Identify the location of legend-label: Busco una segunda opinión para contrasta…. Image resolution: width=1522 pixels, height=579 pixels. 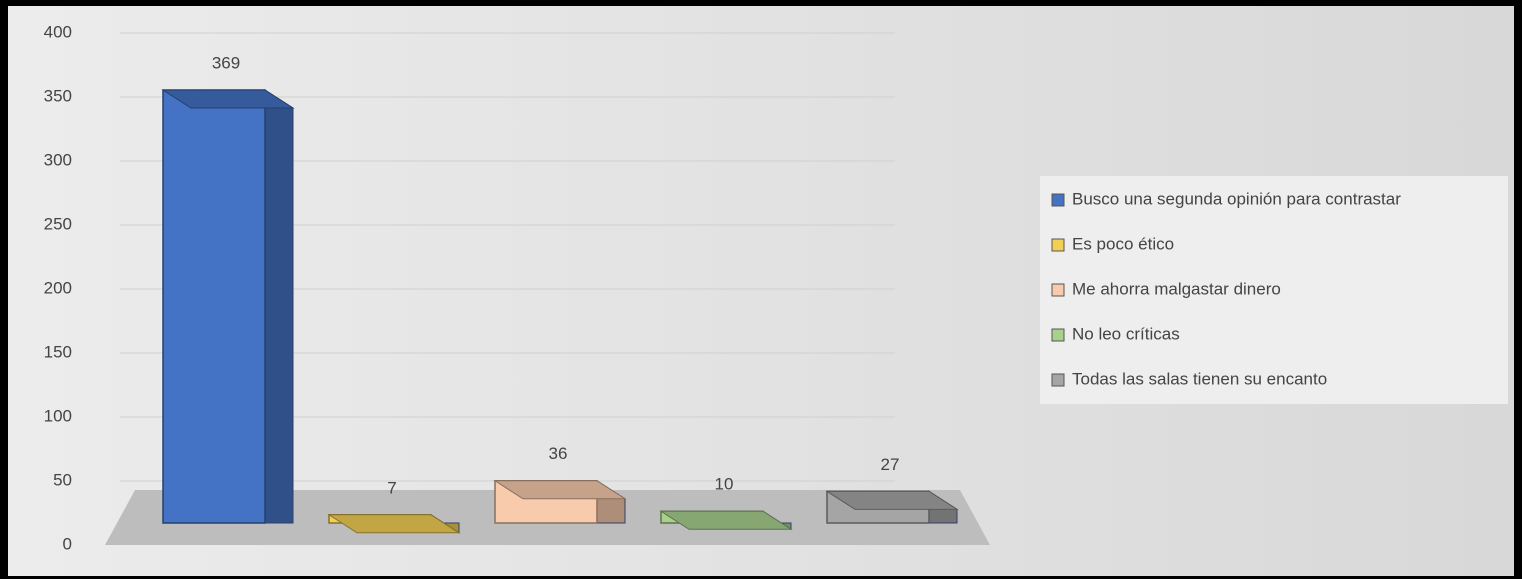
(1236, 198).